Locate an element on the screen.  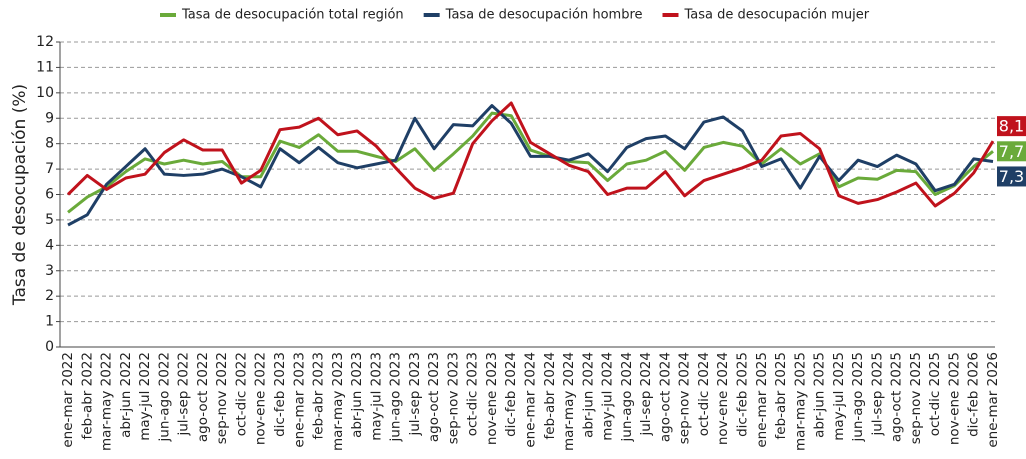
y-tick-label: 0 is located at coordinates (49, 347).